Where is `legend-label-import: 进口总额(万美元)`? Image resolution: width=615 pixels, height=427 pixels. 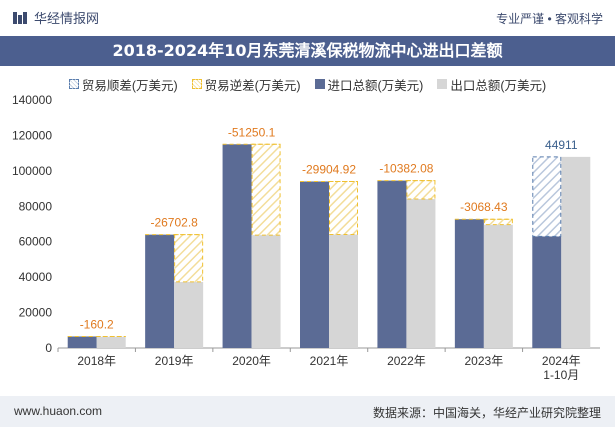
legend-label-import: 进口总额(万美元) is located at coordinates (375, 85).